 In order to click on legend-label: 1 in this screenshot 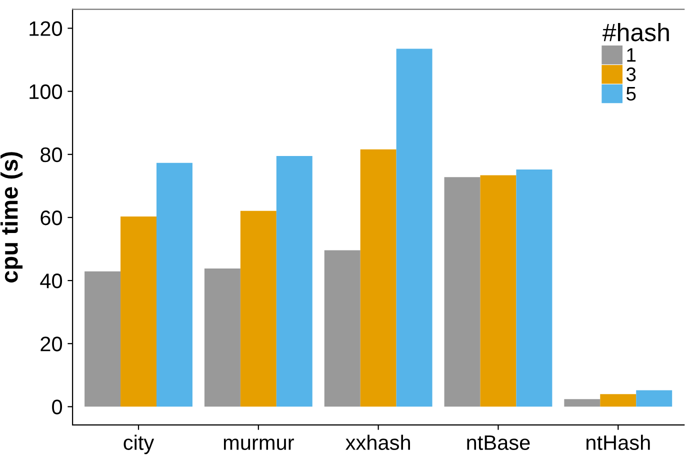, I will do `click(631, 55)`.